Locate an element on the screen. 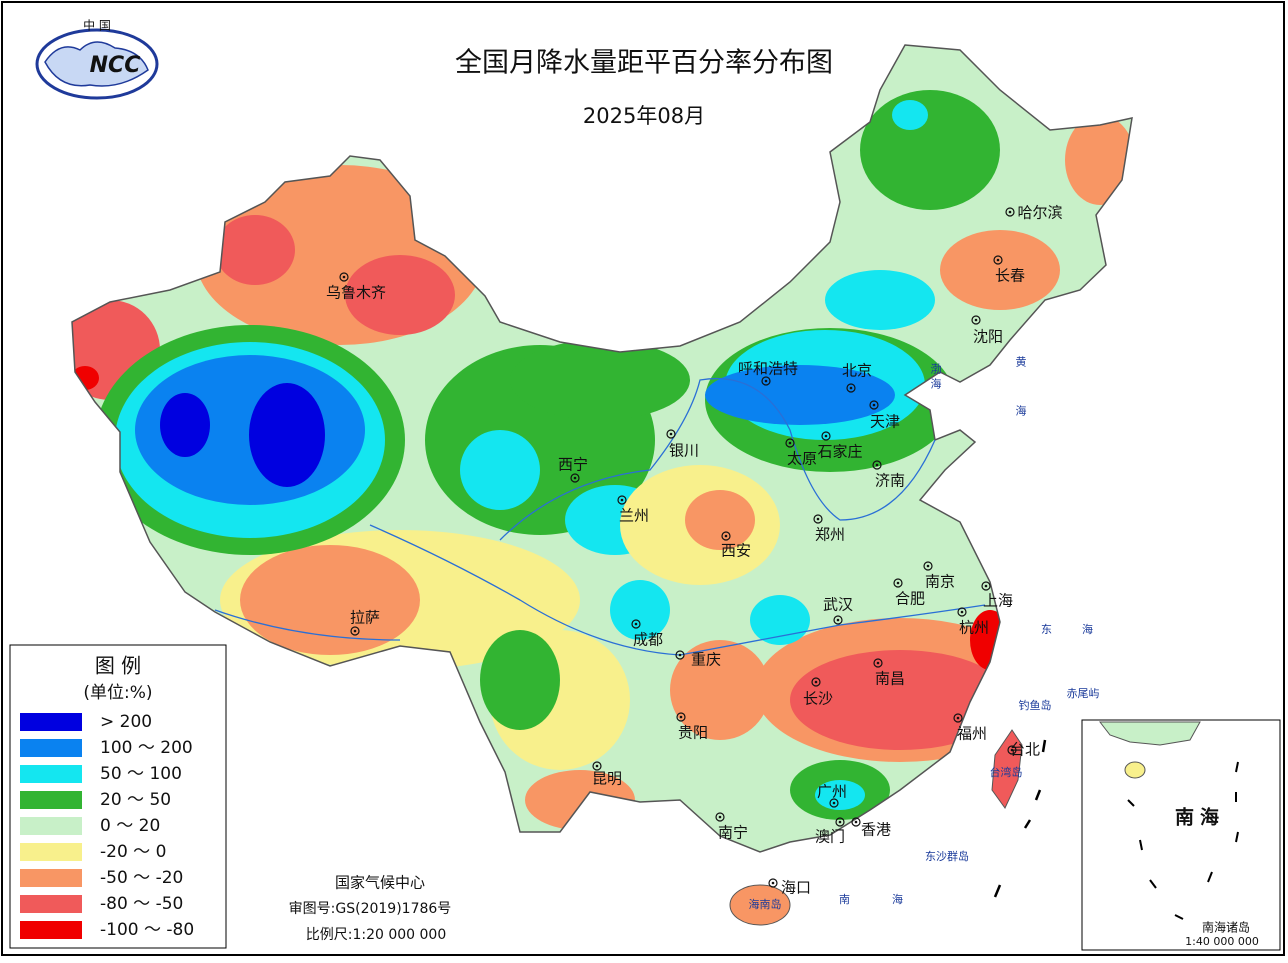  river is located at coordinates (717, 459).